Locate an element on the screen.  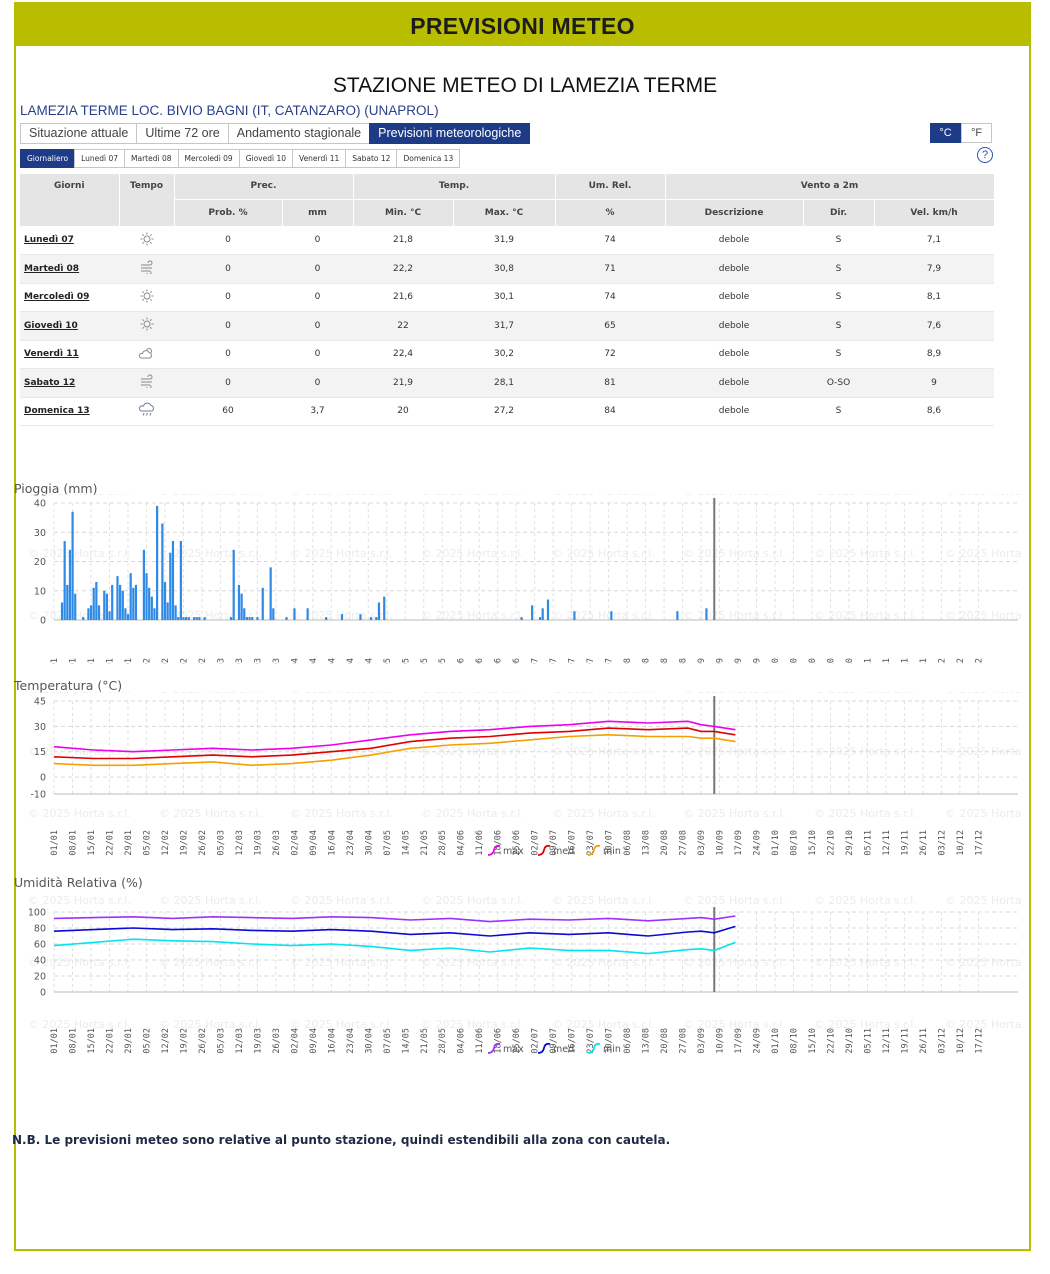
series-line-min is located at coordinates (394, 750).